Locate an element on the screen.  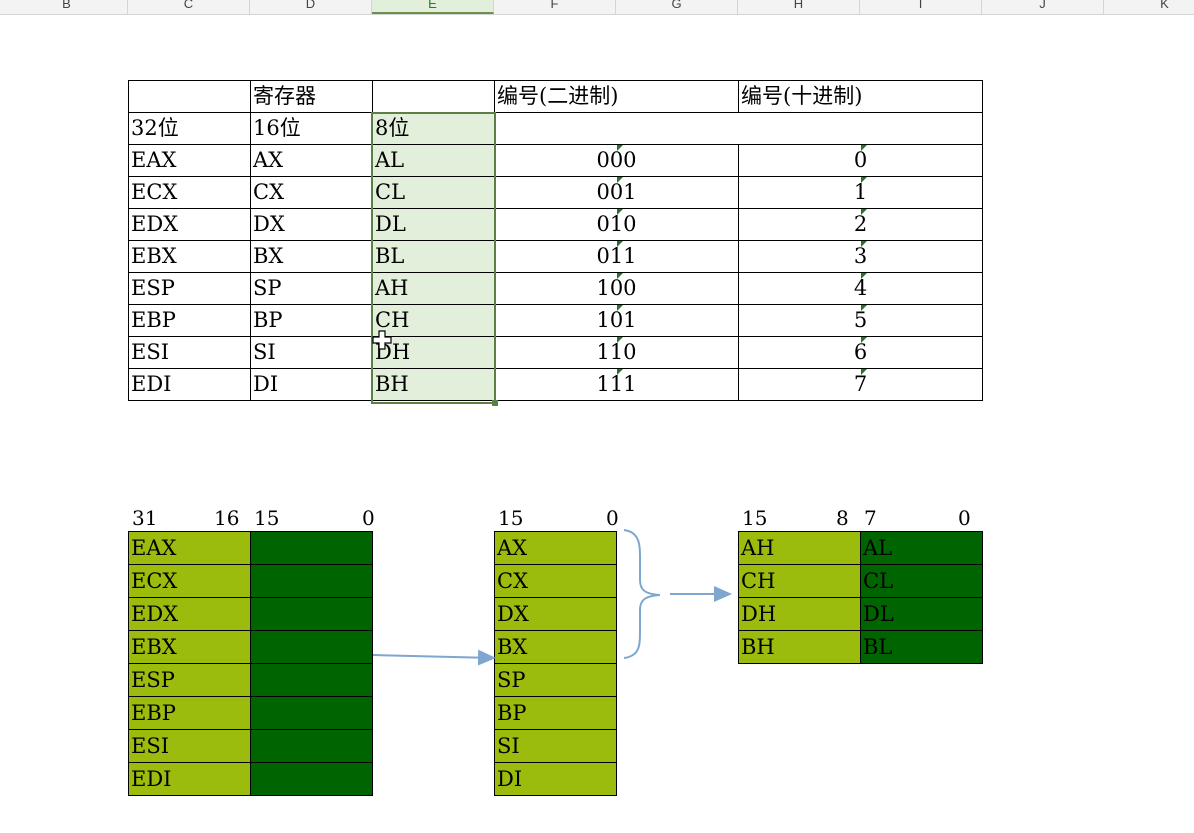
bit-label-31: 31 is located at coordinates (145, 518).